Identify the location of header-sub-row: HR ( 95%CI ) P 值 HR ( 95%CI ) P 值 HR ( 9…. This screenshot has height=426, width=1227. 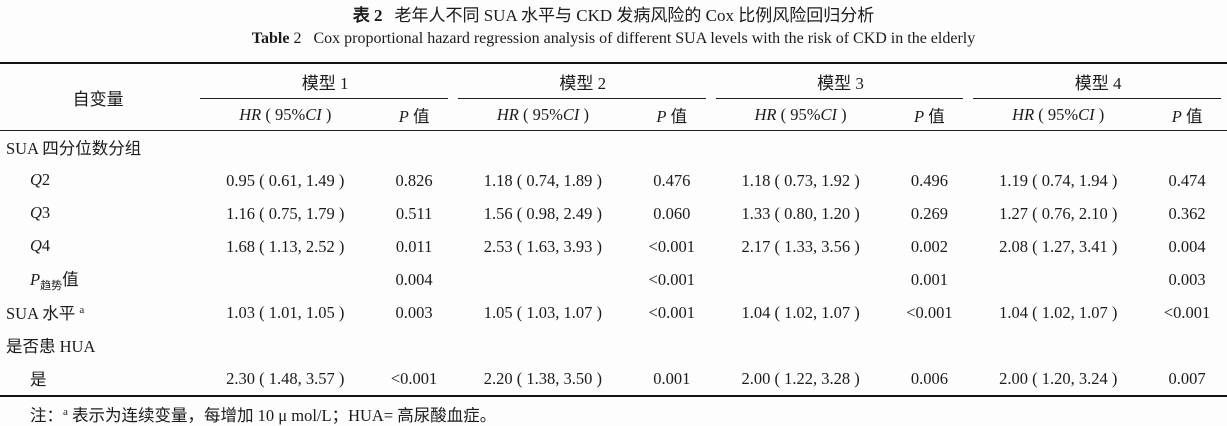
(613, 115).